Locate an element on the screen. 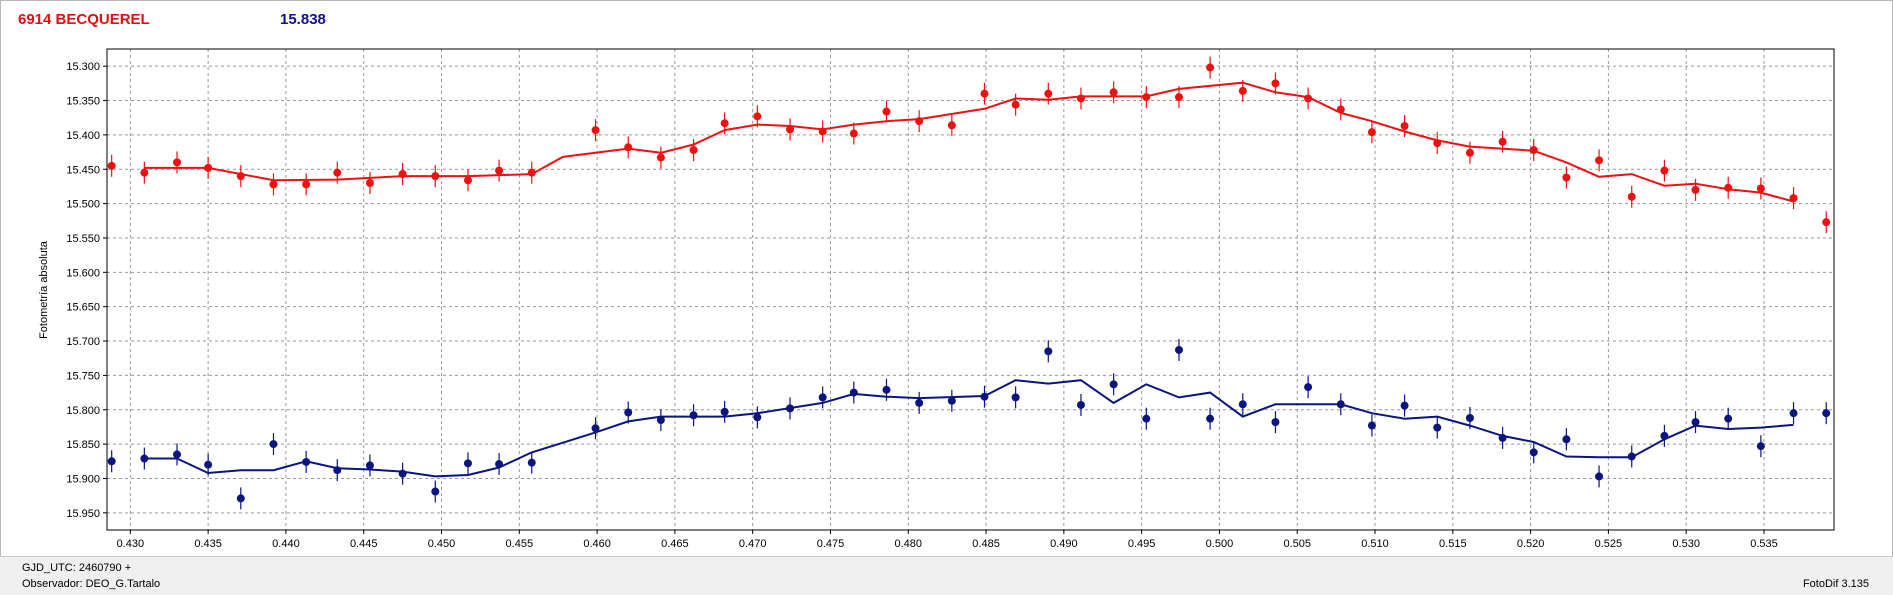  software-version: FotoDif 3.135 is located at coordinates (1835, 584).